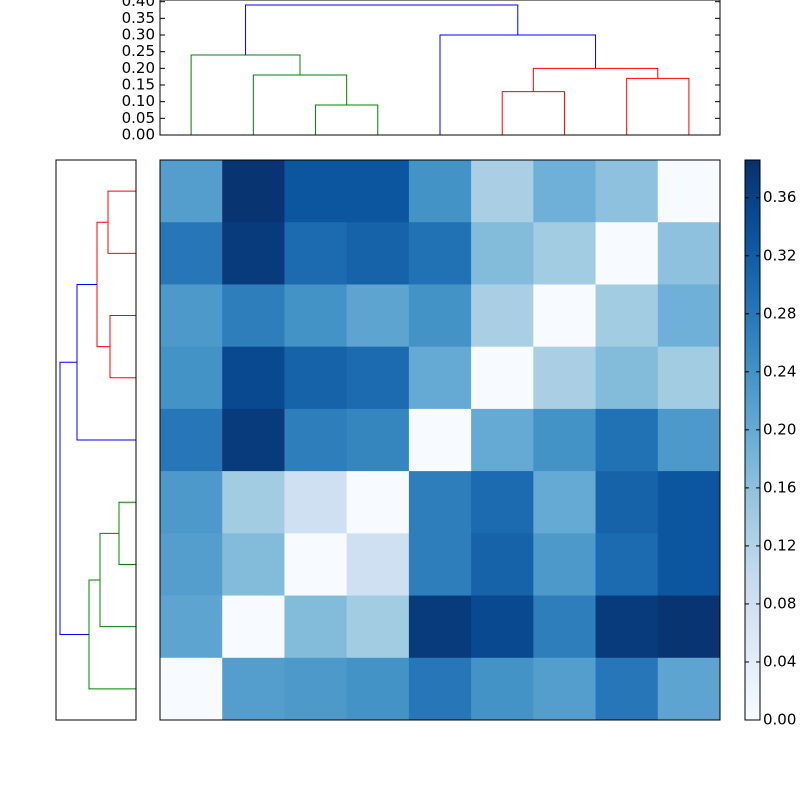 This screenshot has height=800, width=800. Describe the element at coordinates (779, 661) in the screenshot. I see `colorbar-tick-label: 0.04` at that location.